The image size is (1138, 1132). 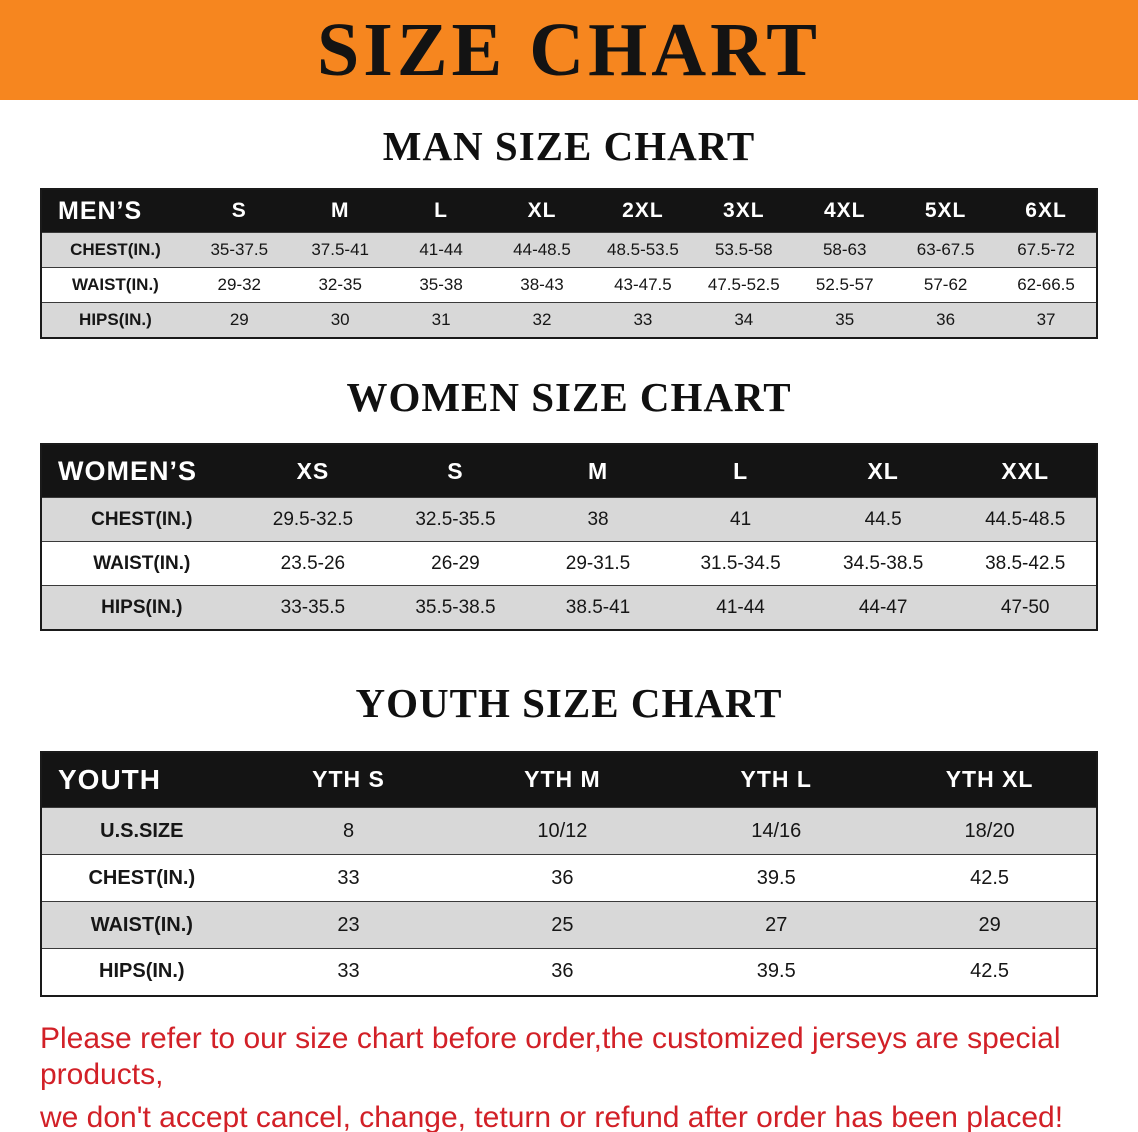 I want to click on value-cell: 29-31.5, so click(x=598, y=563).